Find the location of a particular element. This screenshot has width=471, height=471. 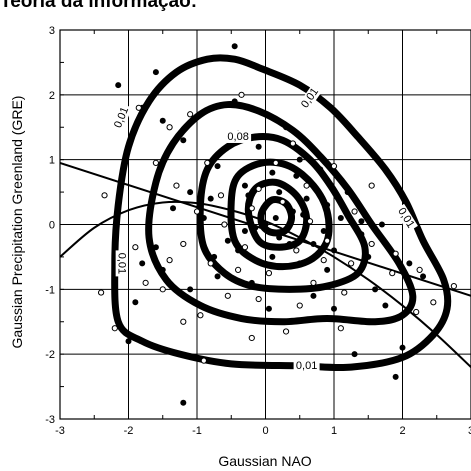

contour-line is located at coordinates (277, 214).